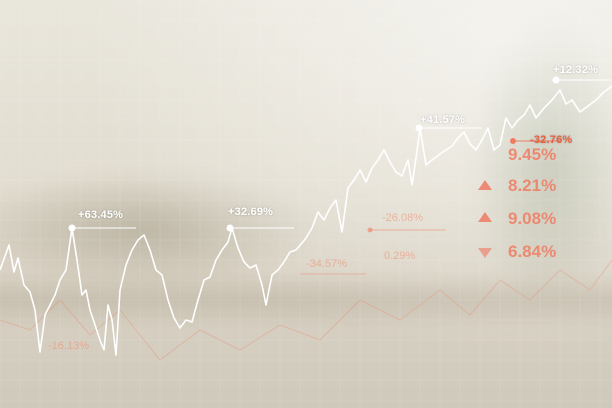 The height and width of the screenshot is (408, 612). I want to click on faded-label: -16.13%, so click(68, 346).